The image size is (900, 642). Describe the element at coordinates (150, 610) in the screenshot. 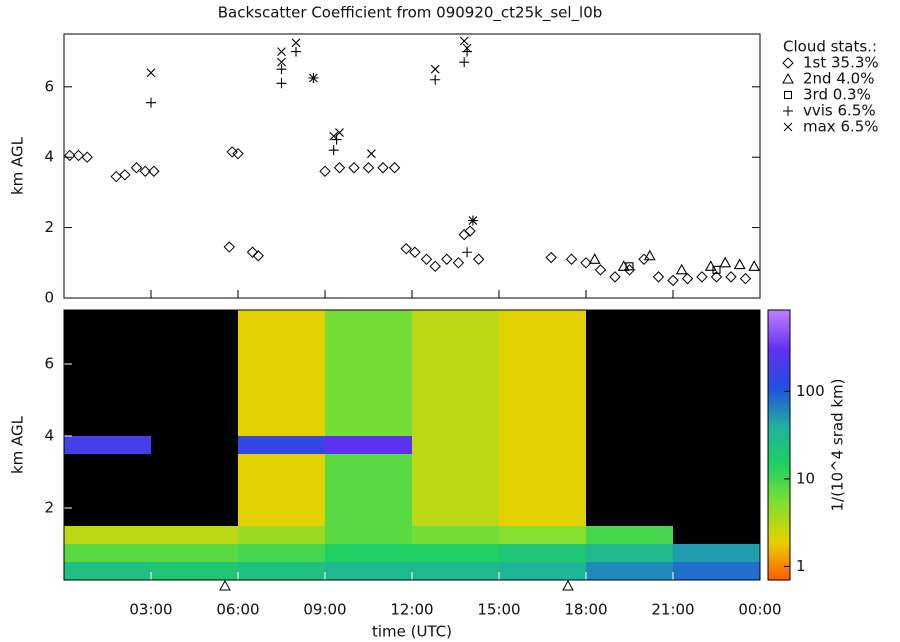

I see `x-tick-label: 03:00` at that location.